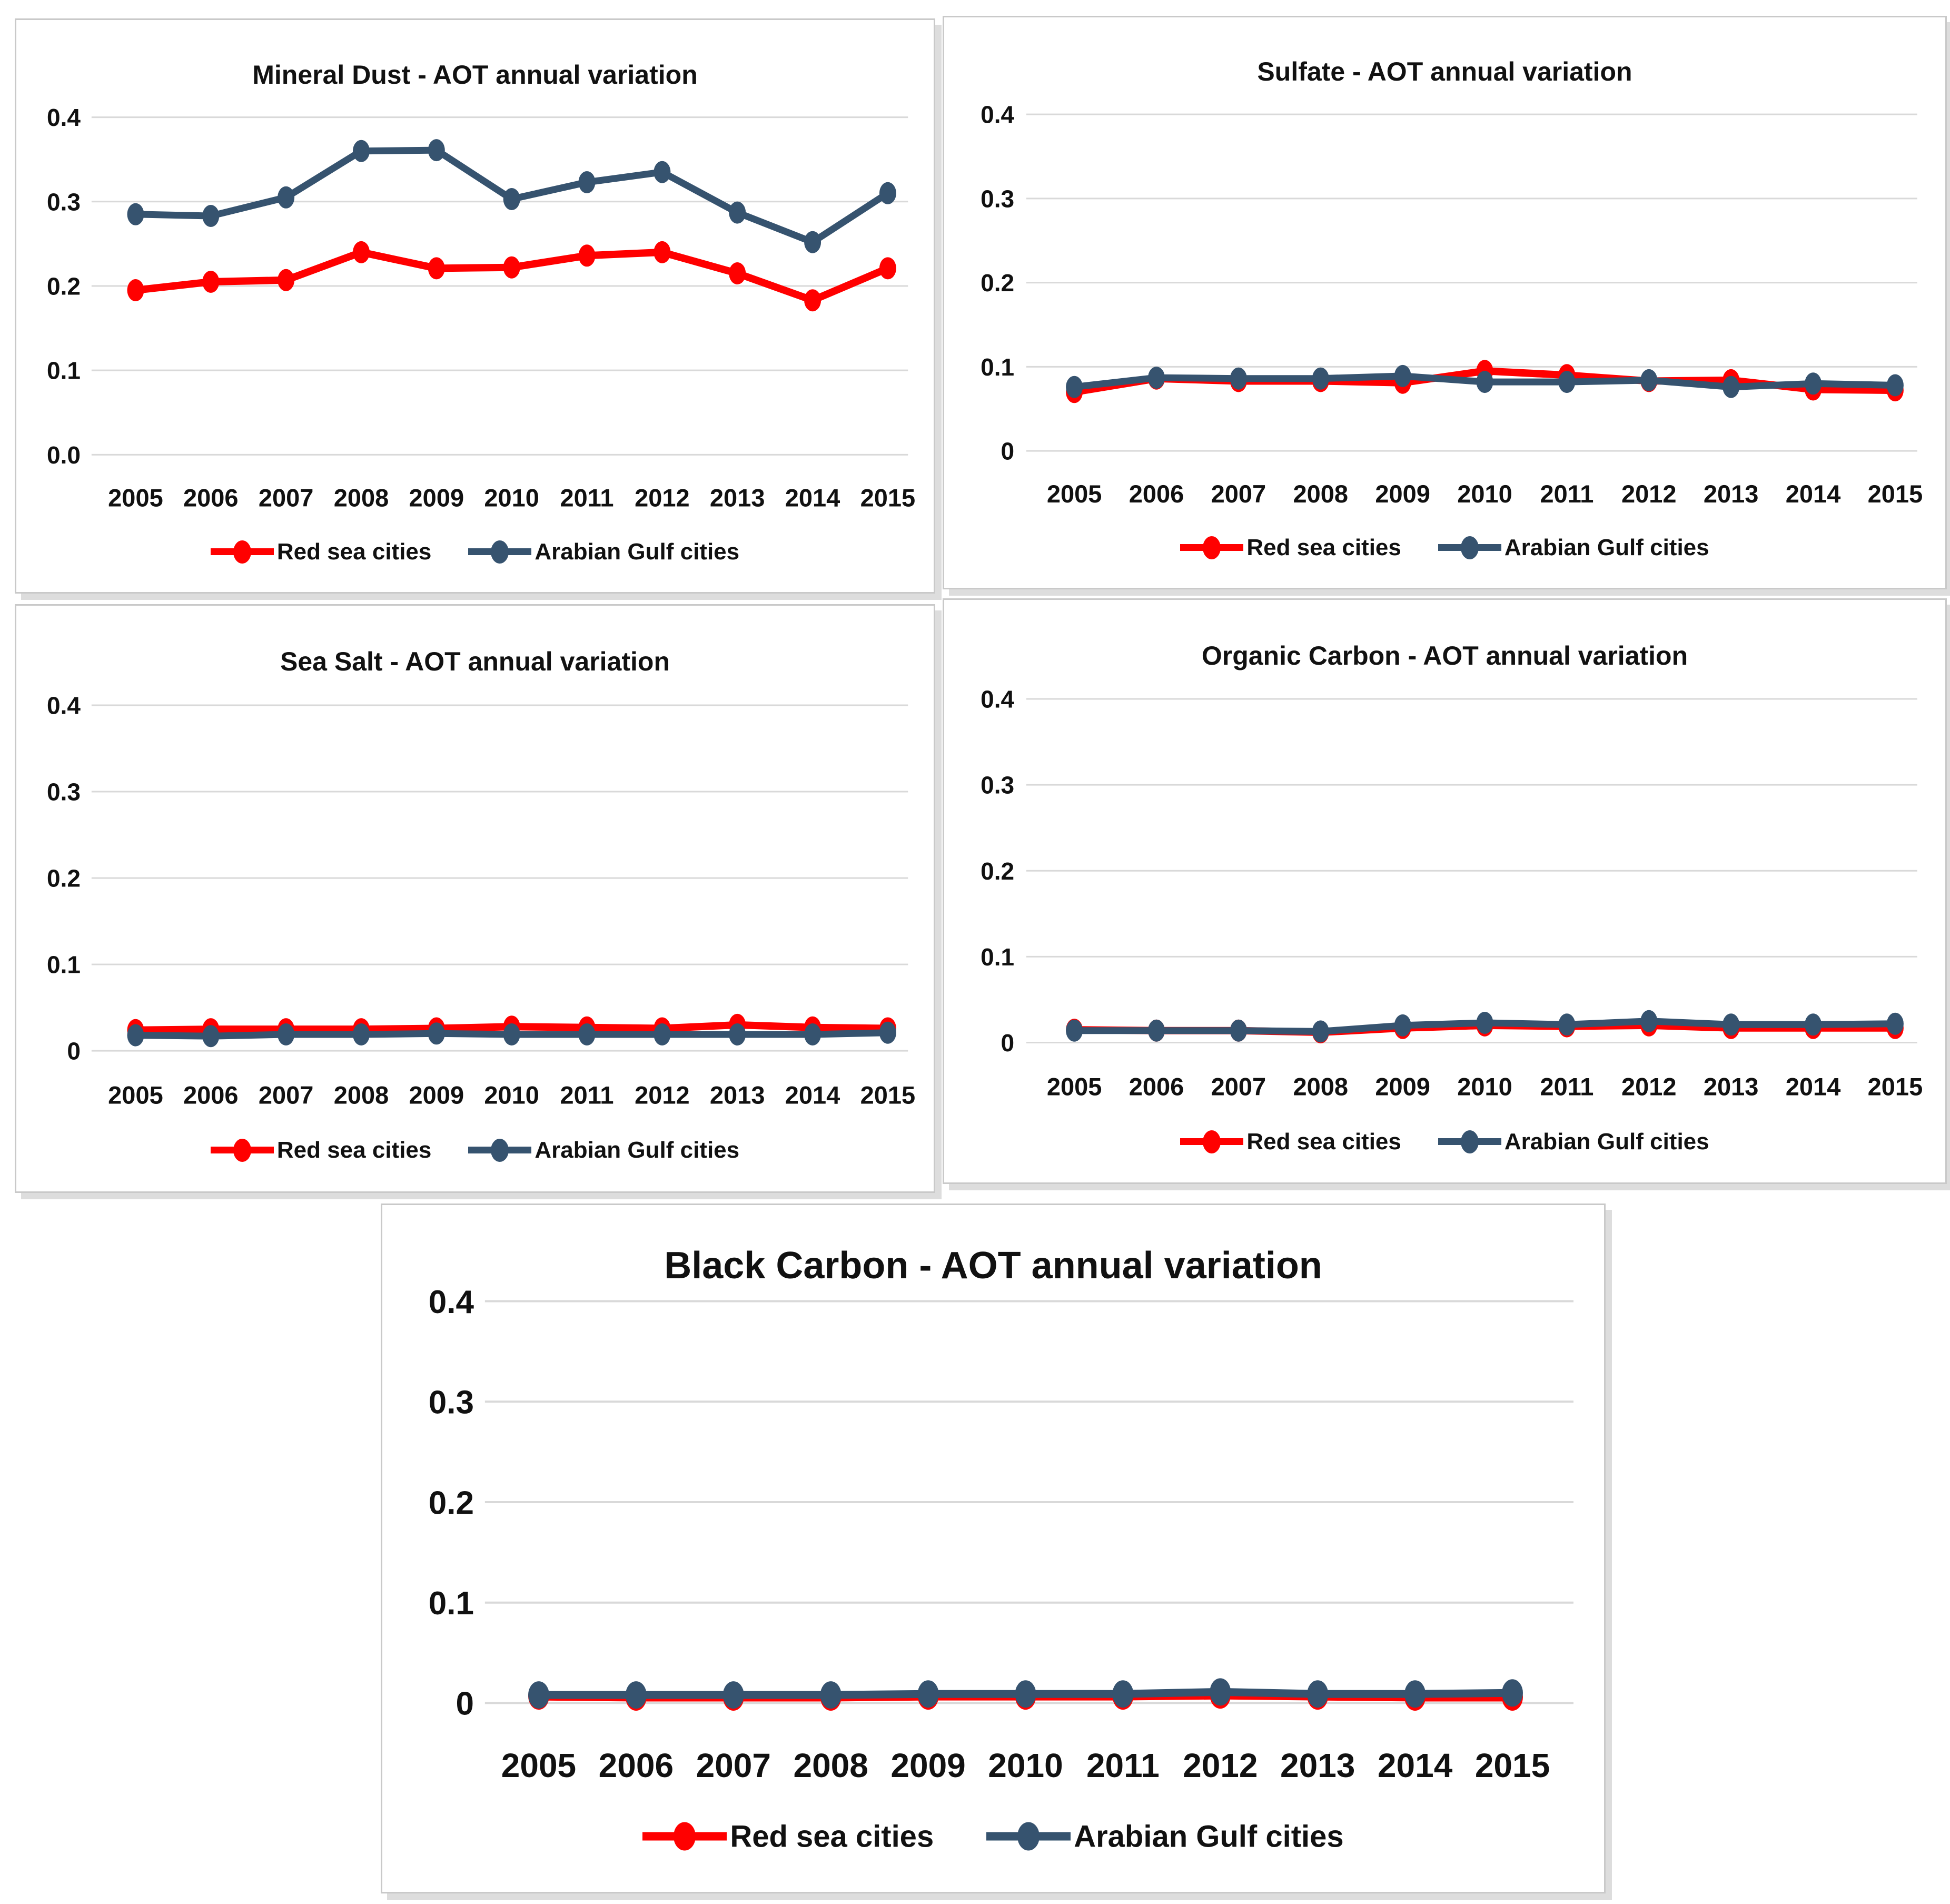 Image resolution: width=1950 pixels, height=1904 pixels. Describe the element at coordinates (993, 1266) in the screenshot. I see `chart-title: Black Carbon - AOT annual variation` at that location.